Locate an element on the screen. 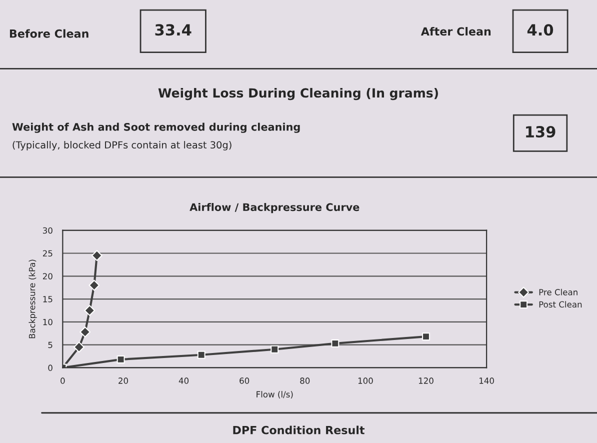 The image size is (597, 443). x-tick-label: 140 is located at coordinates (487, 381).